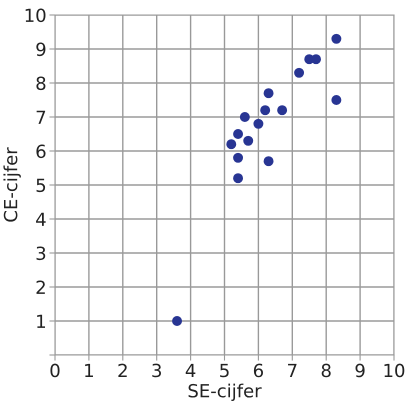  I want to click on y-tick-label: 3, so click(41, 253).